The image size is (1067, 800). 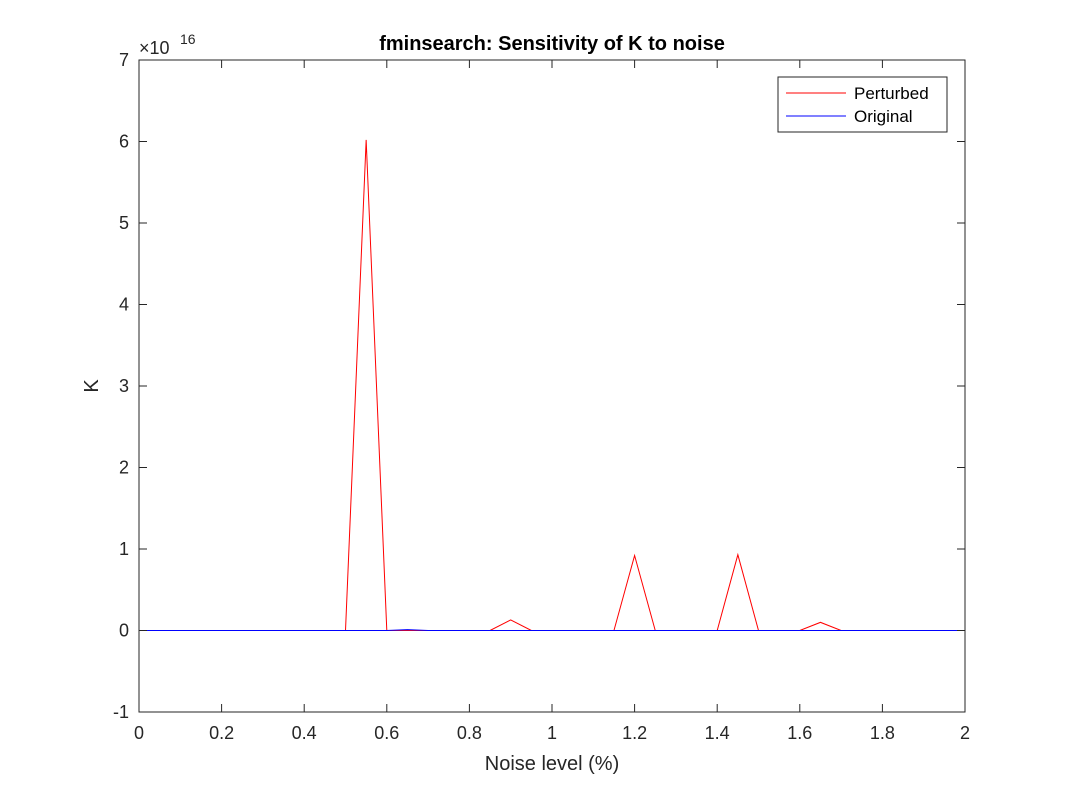 I want to click on x-tick-label: 1, so click(x=552, y=733).